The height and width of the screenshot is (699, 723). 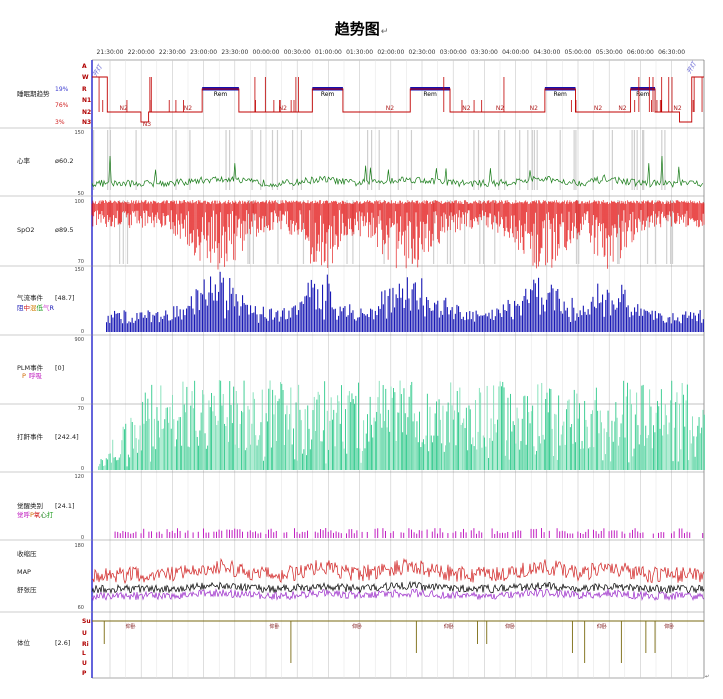 I want to click on end-light-label: 开灯, so click(x=691, y=67).